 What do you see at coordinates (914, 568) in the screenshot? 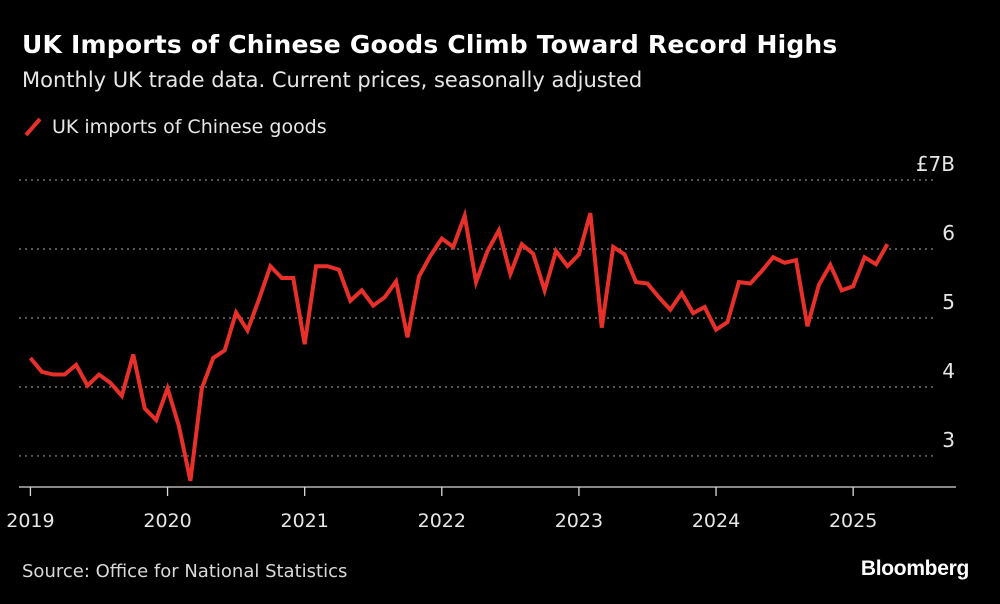
I see `bloomberg-logo: Bloomberg` at bounding box center [914, 568].